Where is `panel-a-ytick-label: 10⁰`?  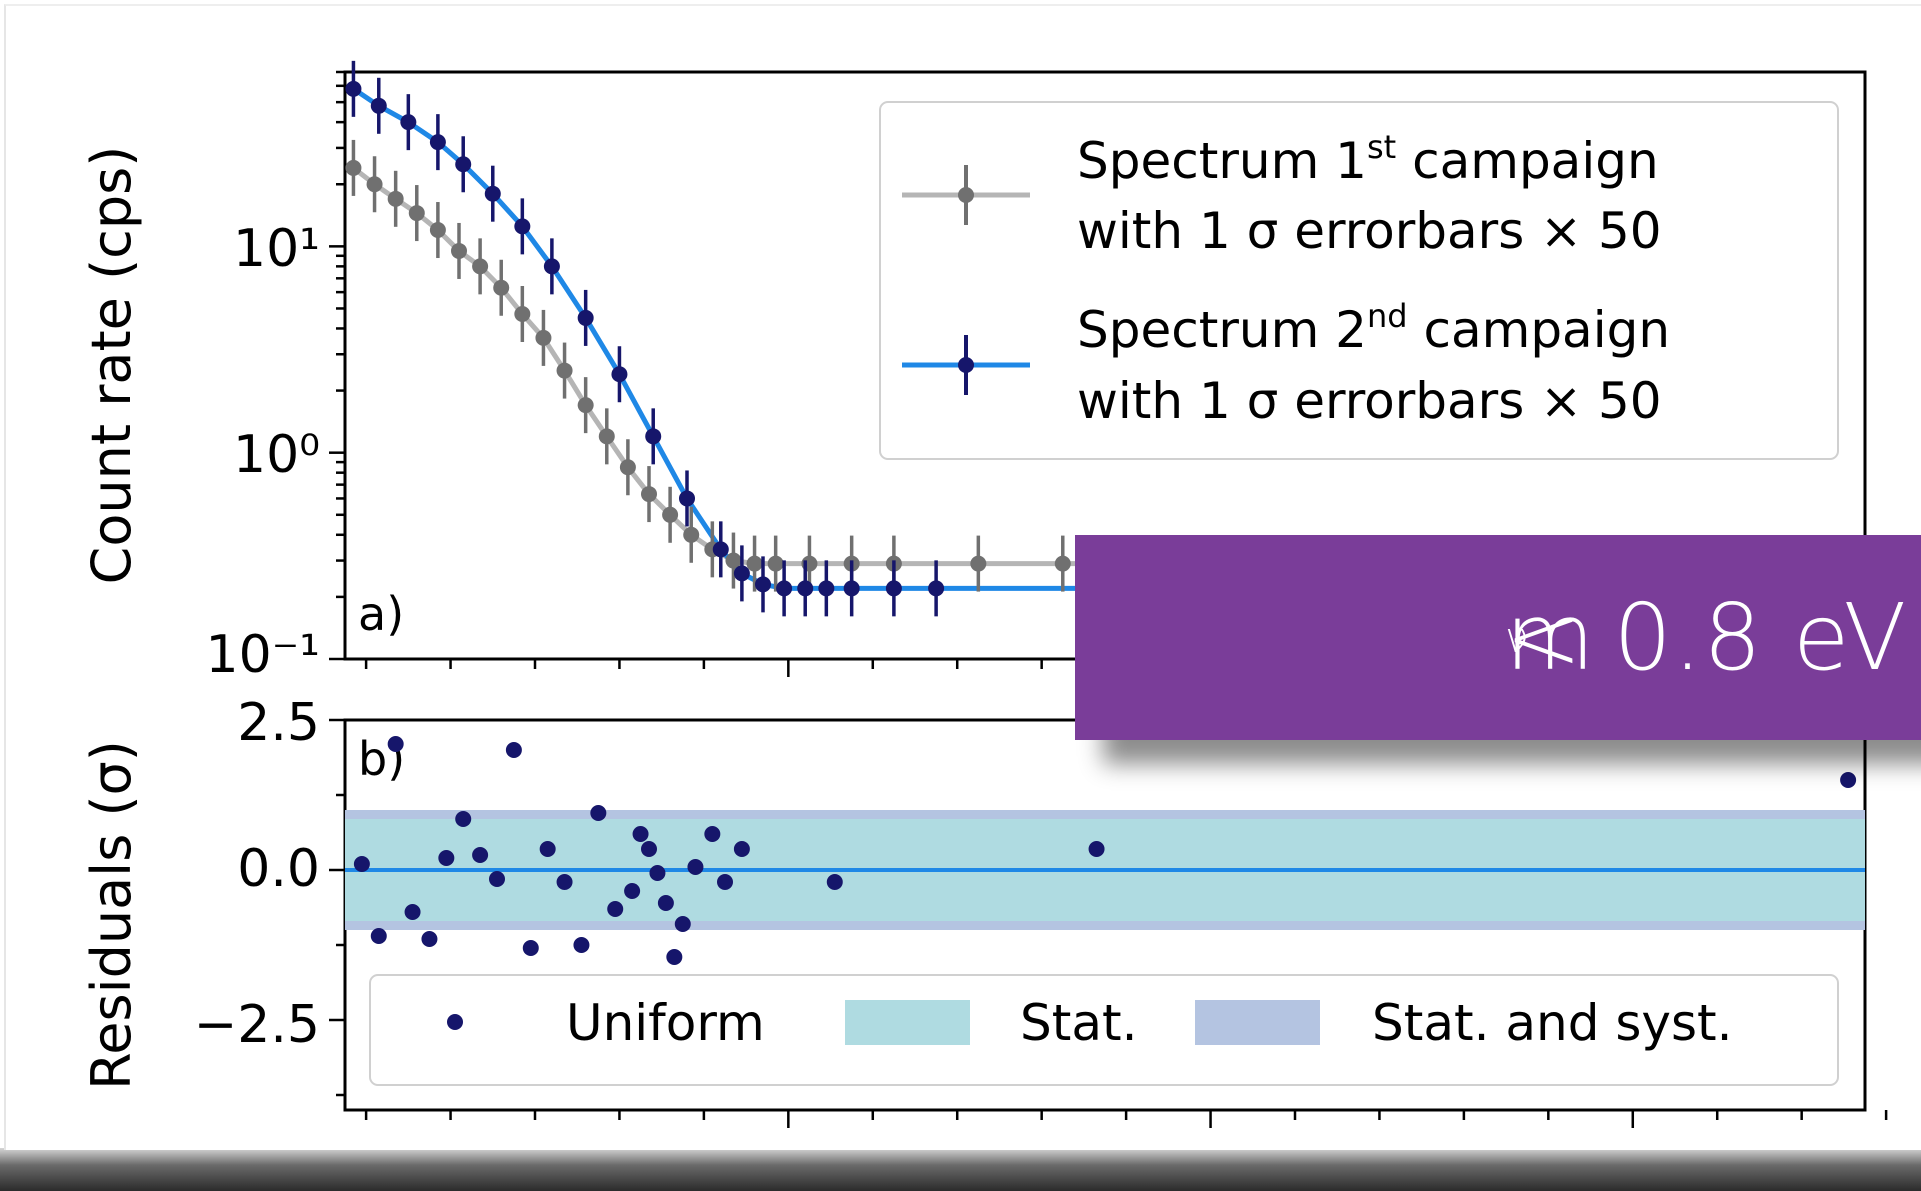
panel-a-ytick-label: 10⁰ is located at coordinates (276, 455).